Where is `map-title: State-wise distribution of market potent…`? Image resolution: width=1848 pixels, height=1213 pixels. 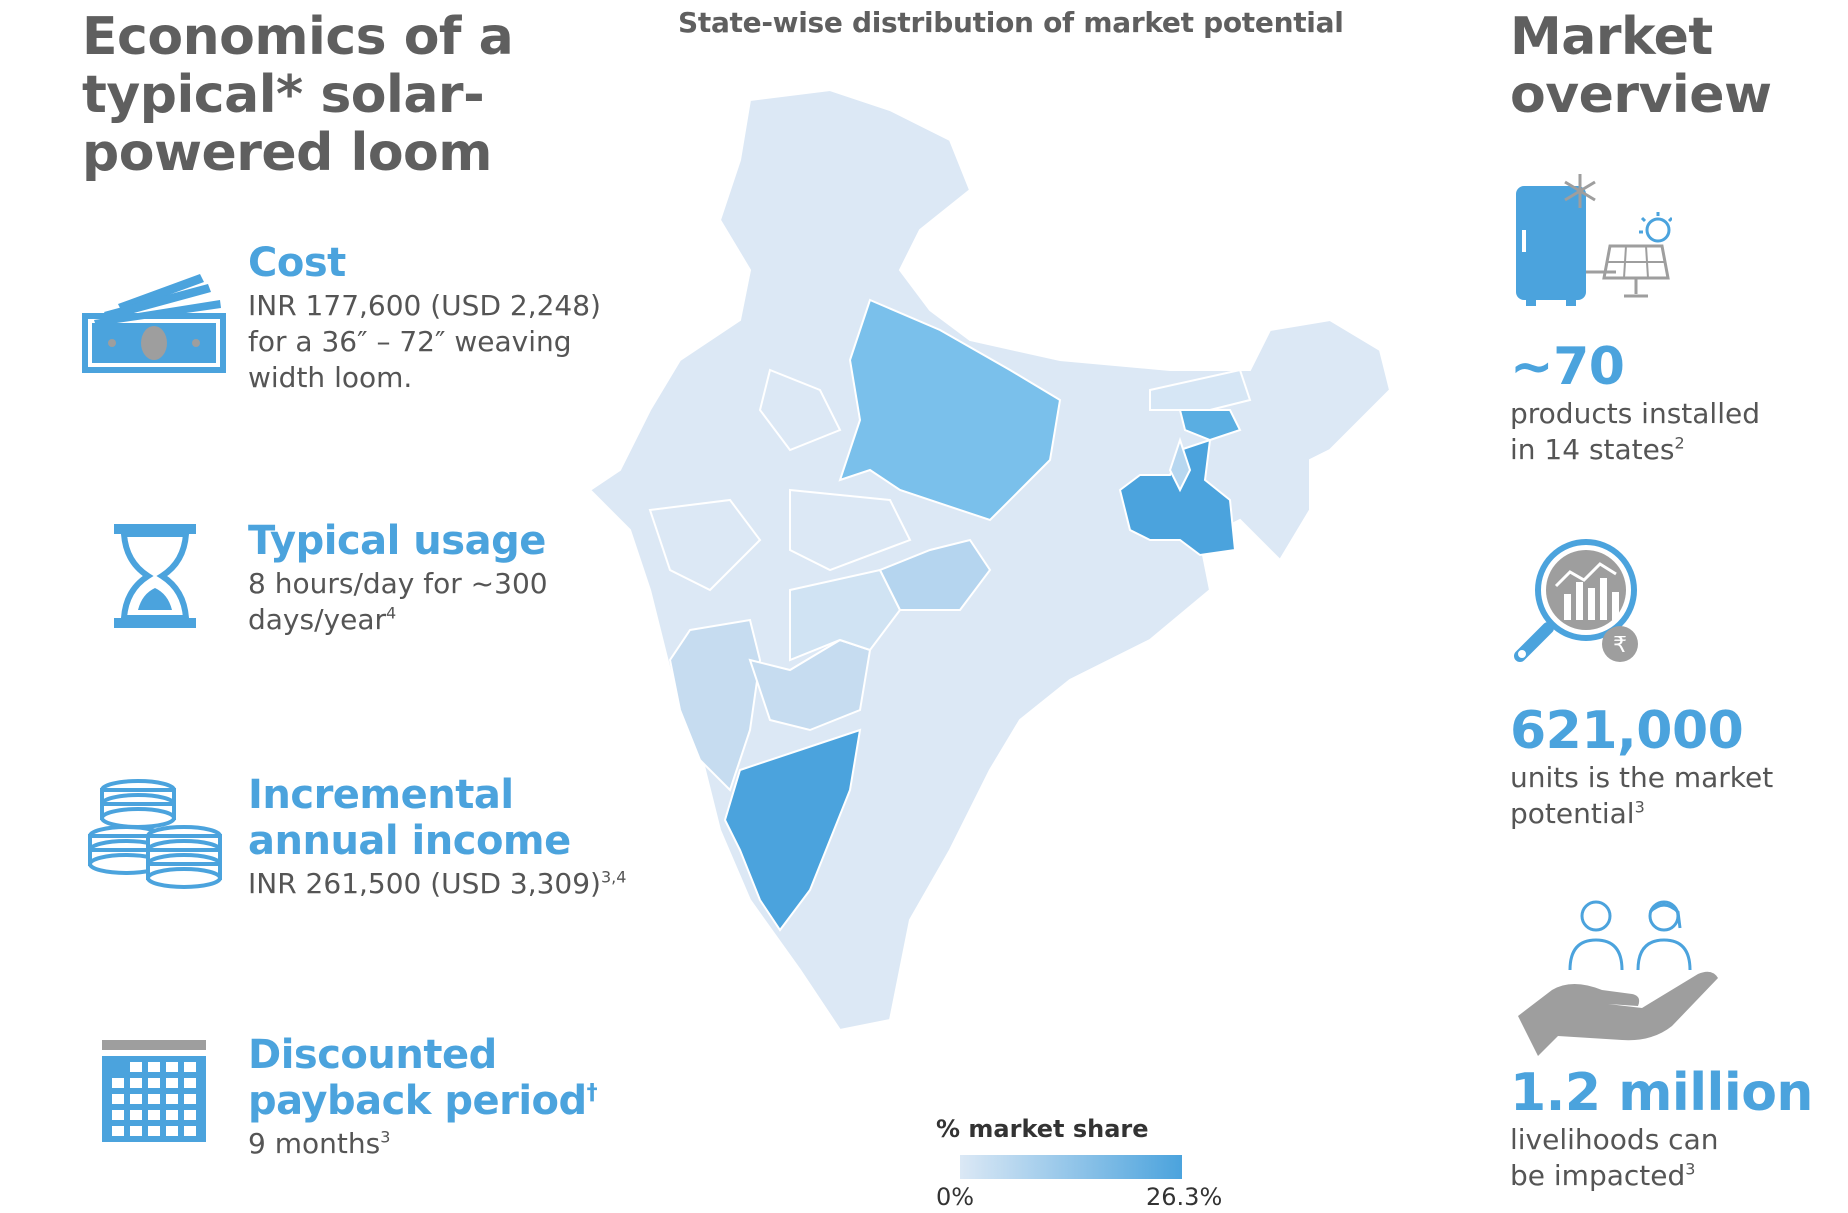 map-title: State-wise distribution of market potent… is located at coordinates (1011, 22).